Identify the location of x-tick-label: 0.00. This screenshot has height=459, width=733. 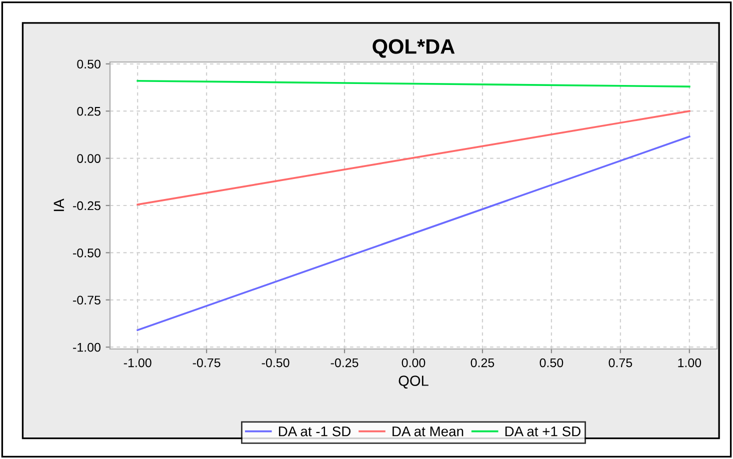
(414, 363).